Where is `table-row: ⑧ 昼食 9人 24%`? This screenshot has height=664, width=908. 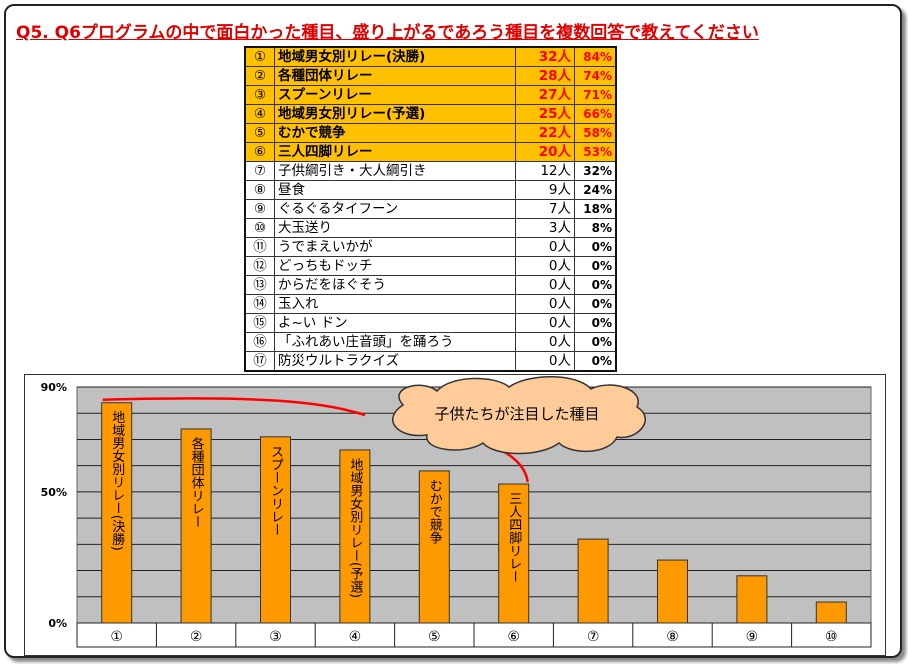
table-row: ⑧ 昼食 9人 24% is located at coordinates (430, 190).